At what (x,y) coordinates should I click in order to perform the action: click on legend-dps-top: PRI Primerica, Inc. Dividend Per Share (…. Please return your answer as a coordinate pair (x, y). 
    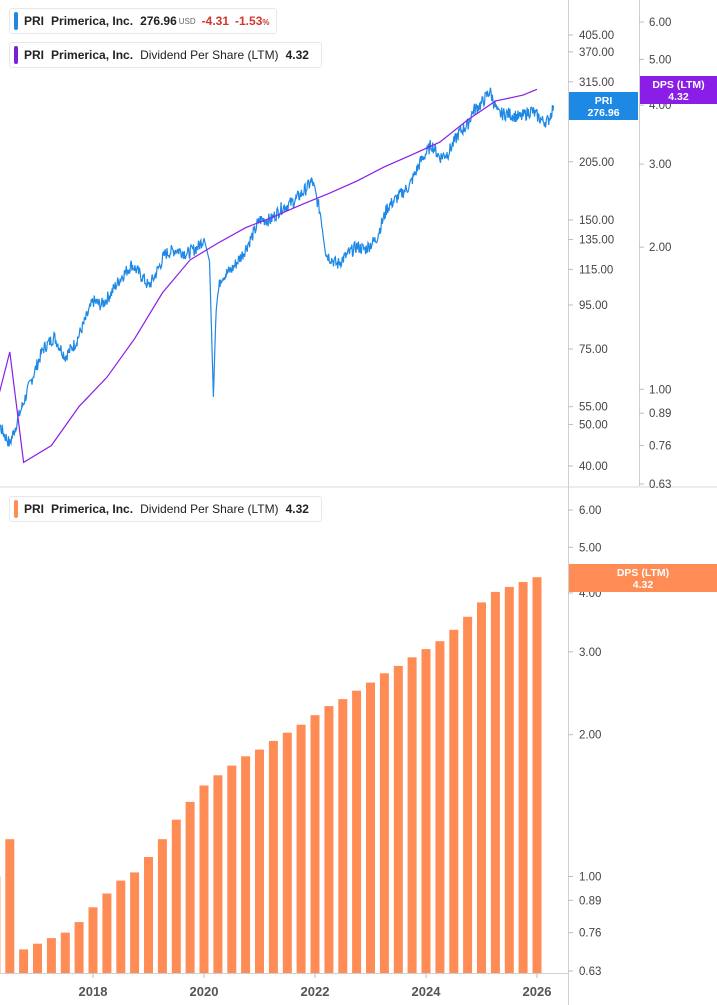
    Looking at the image, I should click on (165, 55).